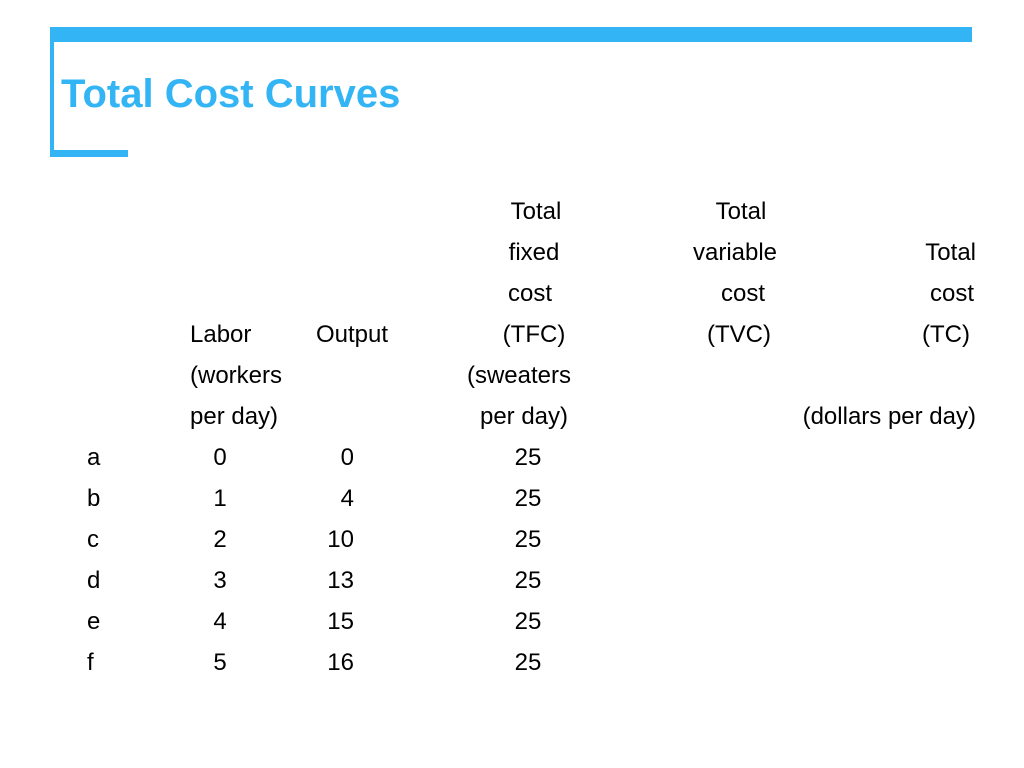 The image size is (1024, 768). What do you see at coordinates (94, 621) in the screenshot?
I see `row-label: e` at bounding box center [94, 621].